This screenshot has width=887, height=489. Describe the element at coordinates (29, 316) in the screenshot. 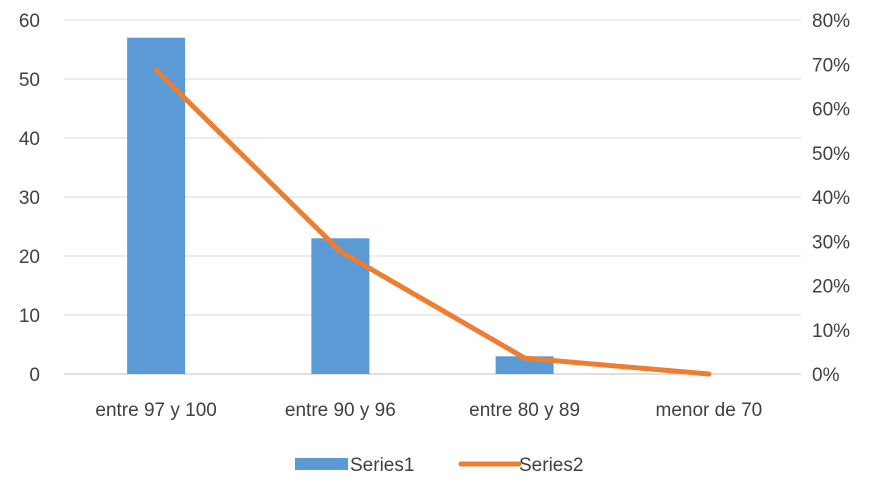

I see `y-left-tick-label: 10` at that location.